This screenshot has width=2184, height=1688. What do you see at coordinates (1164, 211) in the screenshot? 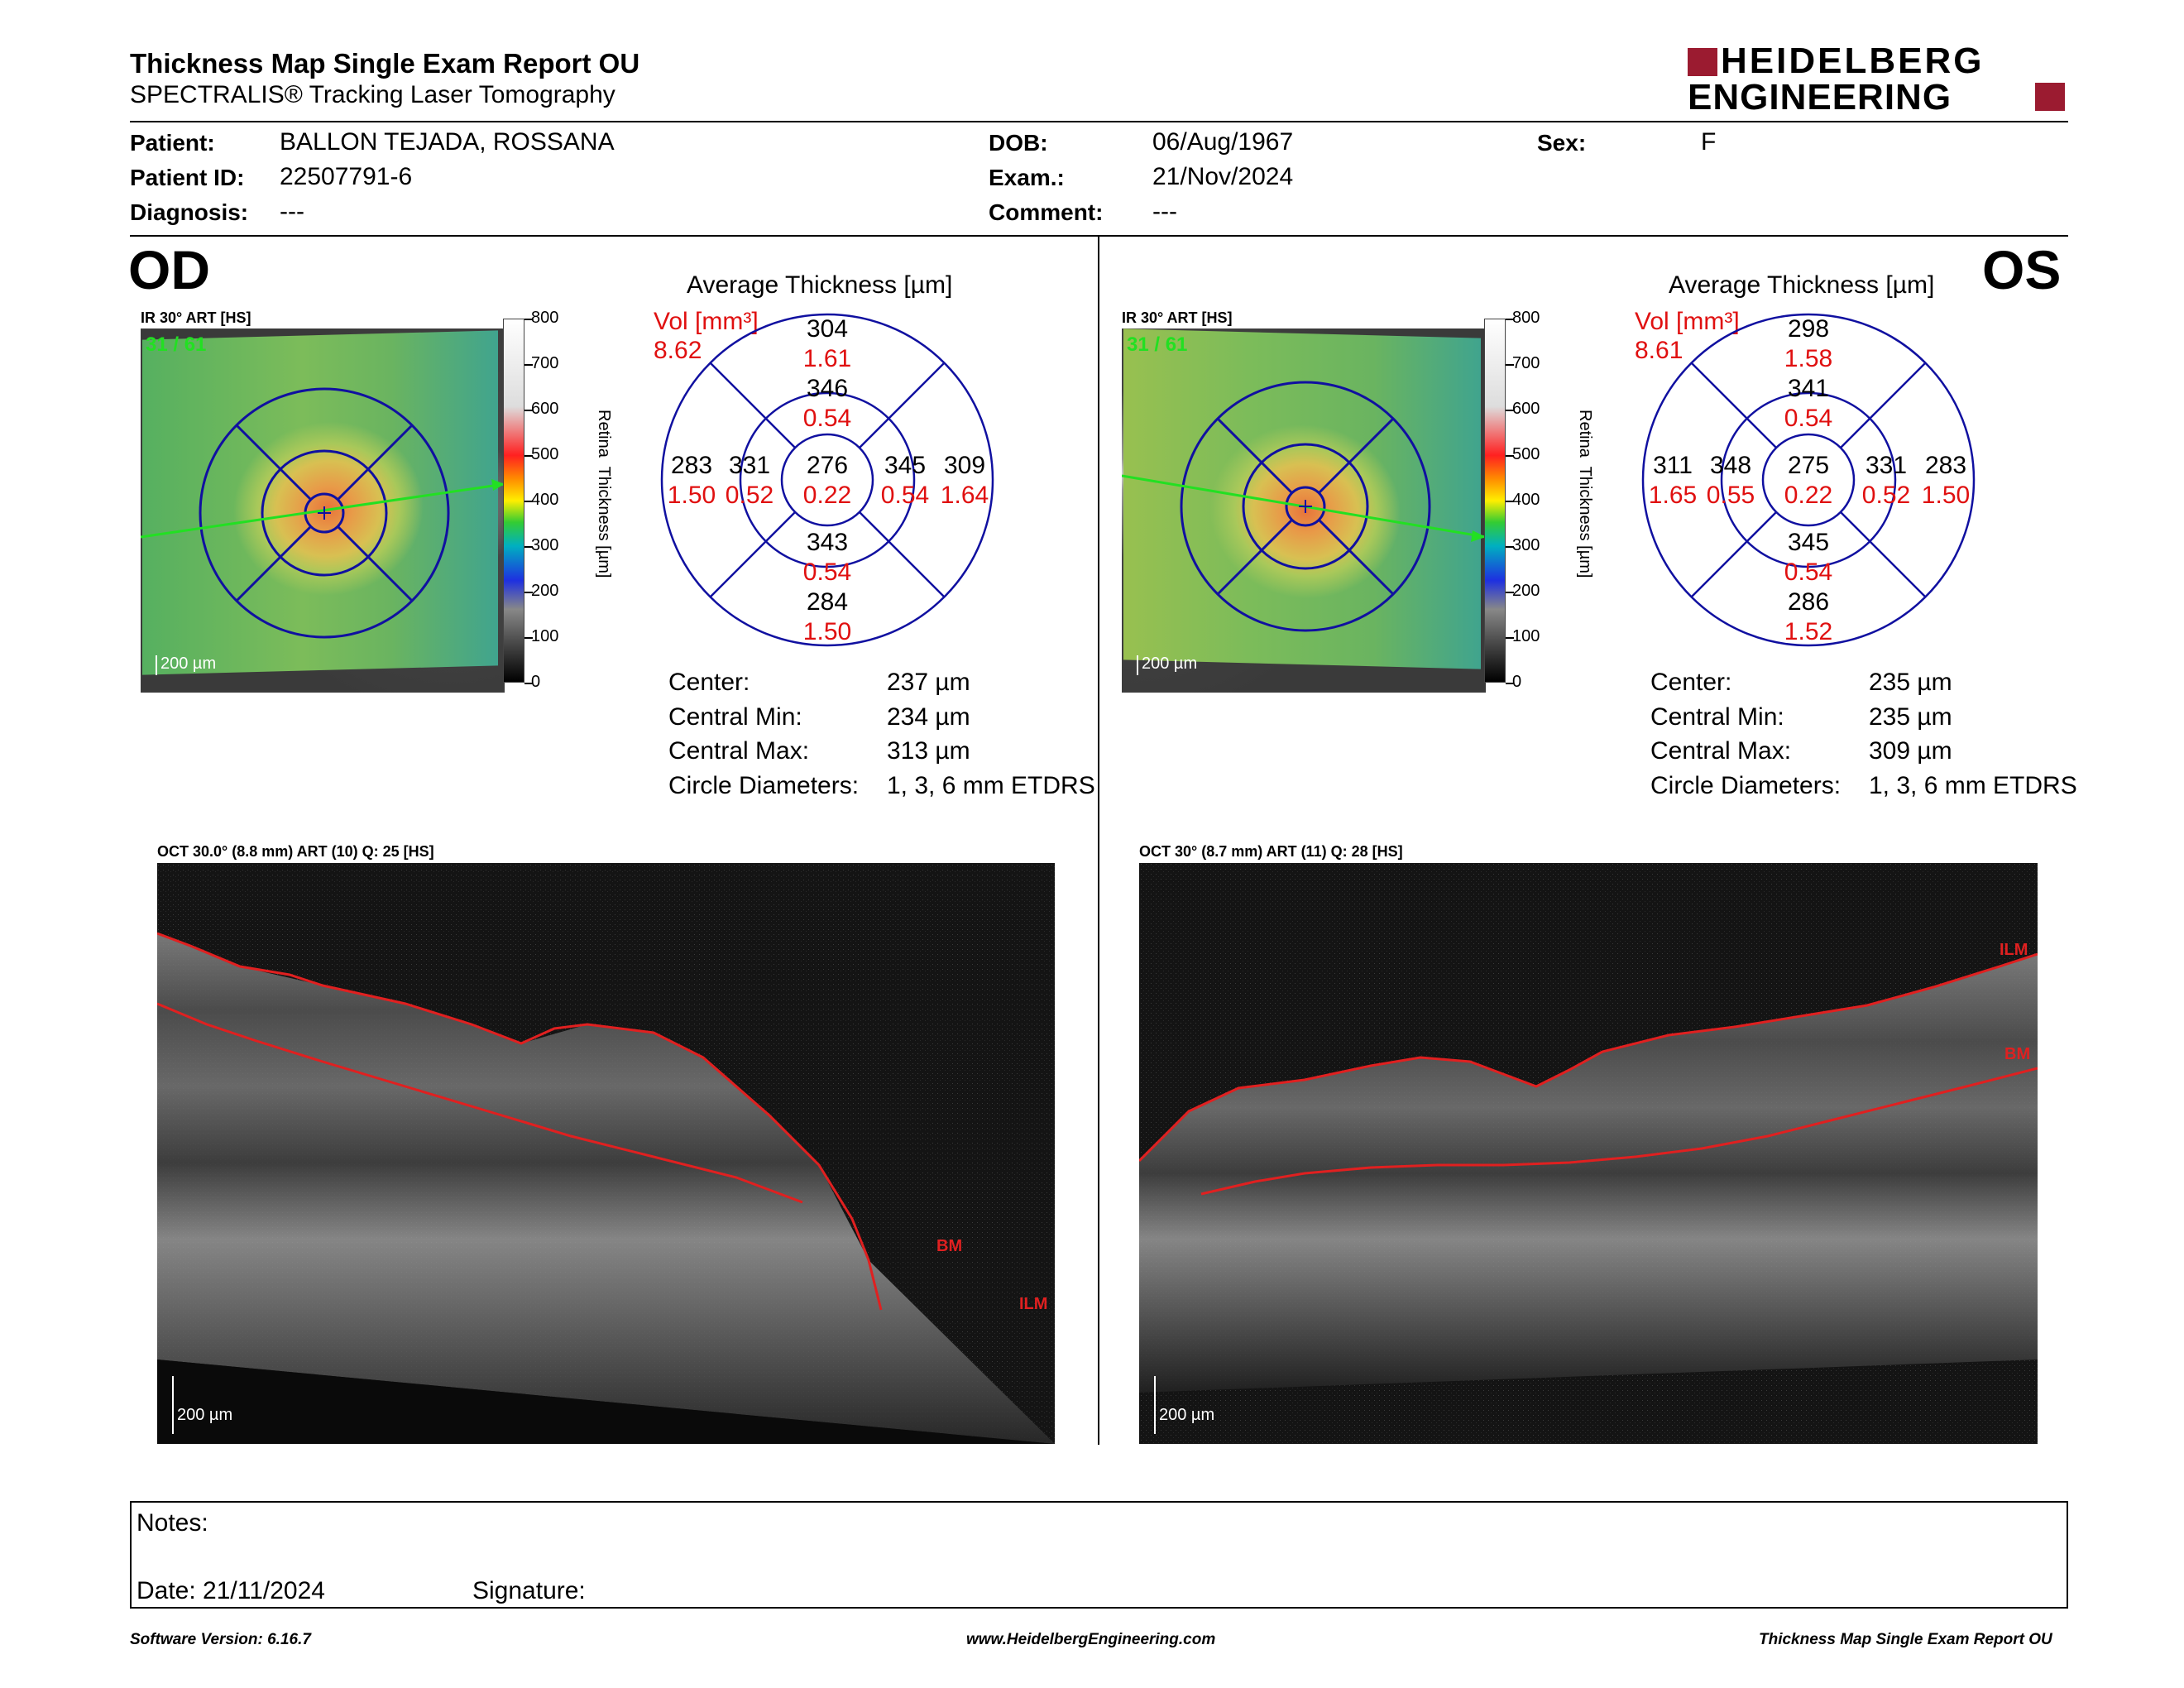
I see `comment-value: ---` at bounding box center [1164, 211].